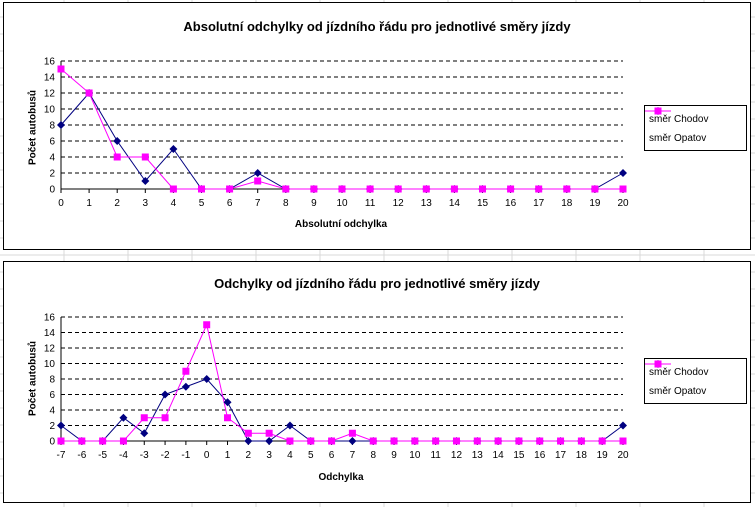 Image resolution: width=755 pixels, height=507 pixels. Describe the element at coordinates (50, 78) in the screenshot. I see `y-tick-label: 14` at that location.